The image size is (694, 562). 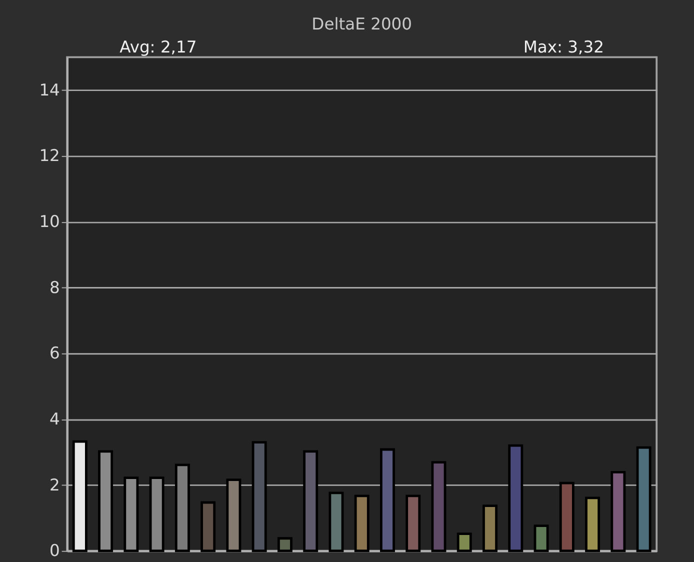 What do you see at coordinates (55, 287) in the screenshot?
I see `y-tick-label: 8` at bounding box center [55, 287].